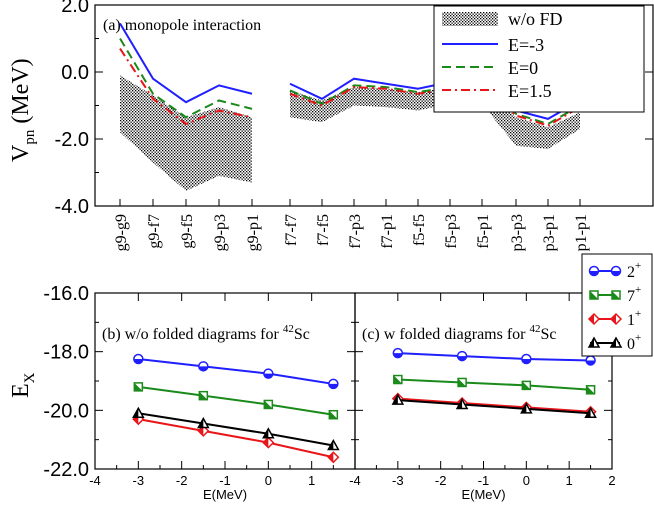 This screenshot has width=654, height=506. What do you see at coordinates (66, 470) in the screenshot?
I see `panel-b-ytick-label: -22.0` at bounding box center [66, 470].